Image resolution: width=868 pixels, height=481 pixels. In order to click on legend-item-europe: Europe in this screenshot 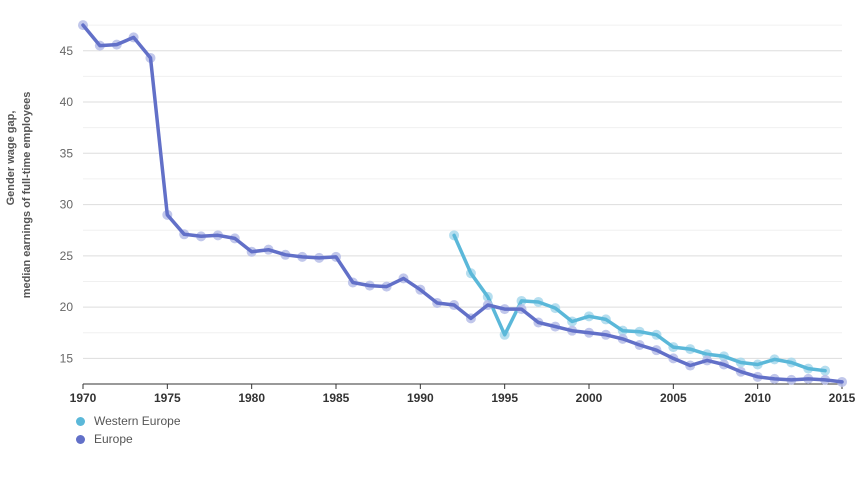, I will do `click(128, 439)`.